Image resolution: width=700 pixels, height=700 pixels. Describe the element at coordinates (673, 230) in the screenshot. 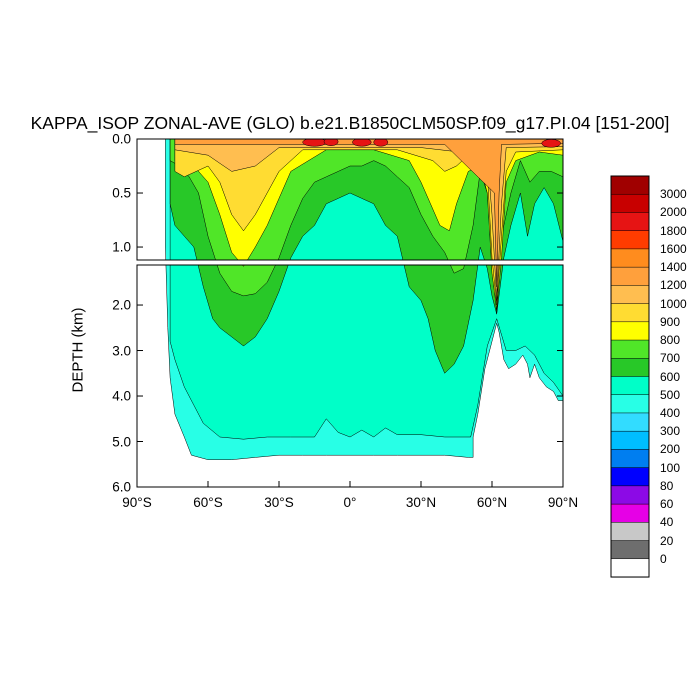

I see `colorbar-label: 1800` at that location.